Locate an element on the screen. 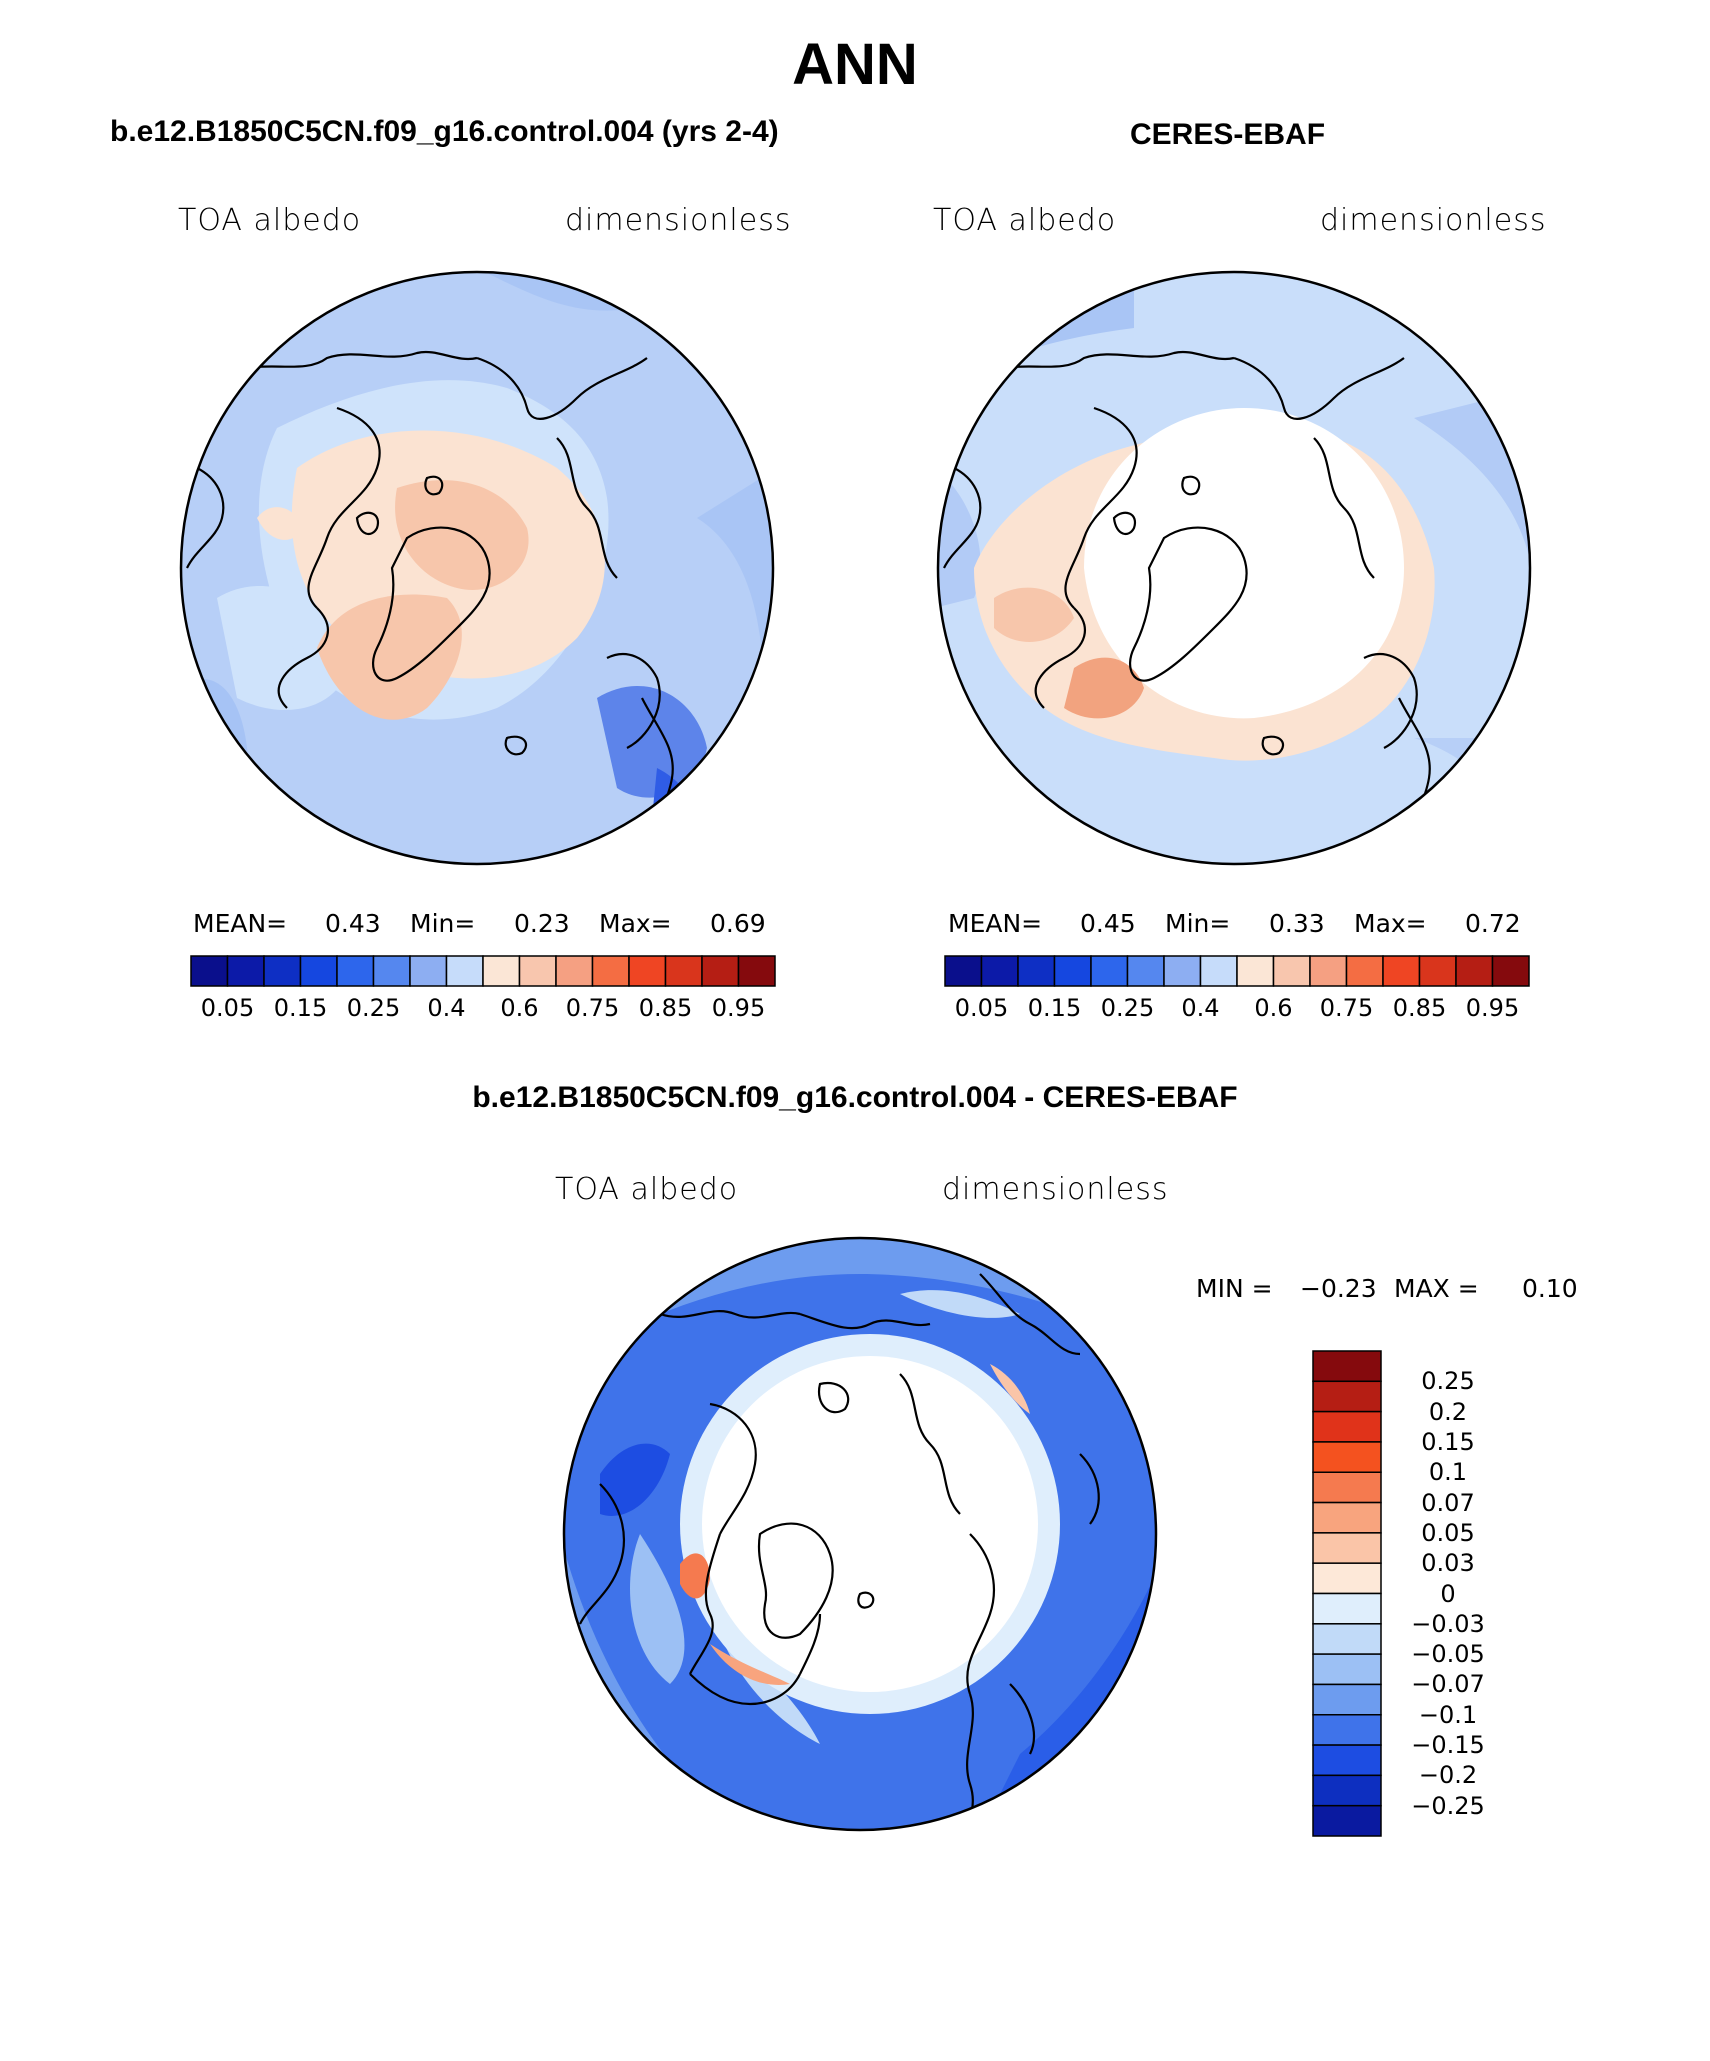 Image resolution: width=1710 pixels, height=2061 pixels. colorbar-model-tick-label: 0.85 is located at coordinates (665, 1008).